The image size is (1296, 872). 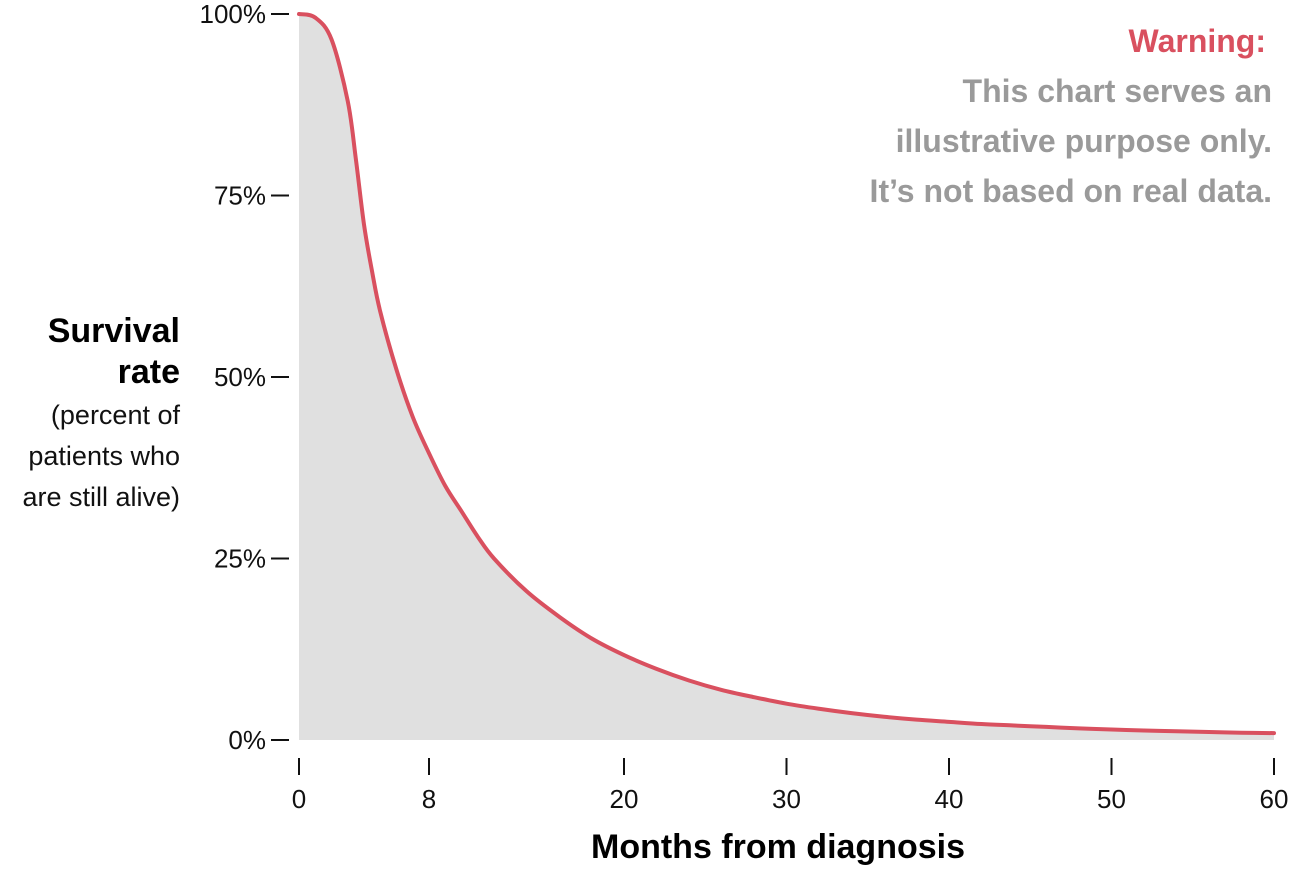 What do you see at coordinates (1084, 141) in the screenshot?
I see `warning-line: illustrative purpose only.` at bounding box center [1084, 141].